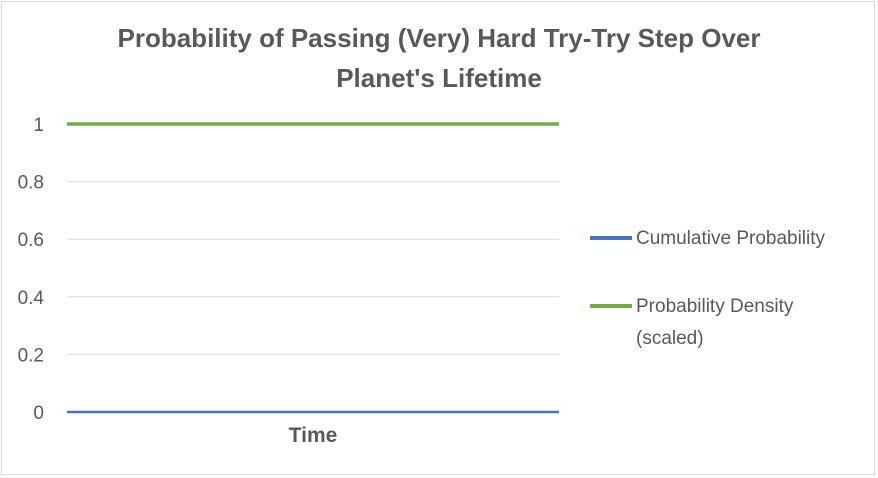  Describe the element at coordinates (31, 183) in the screenshot. I see `y-tick-label: 0.8` at that location.